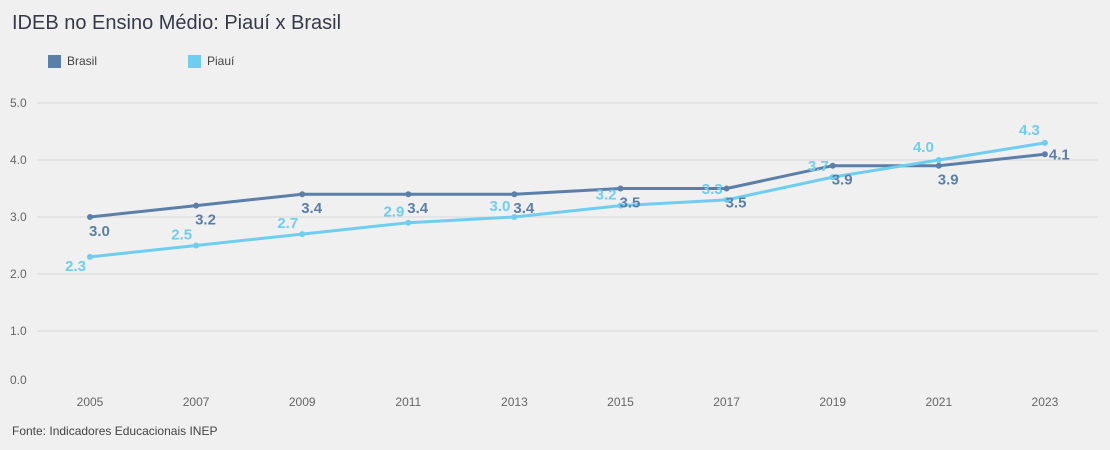  I want to click on legend-label-brasil: Brasil, so click(82, 61).